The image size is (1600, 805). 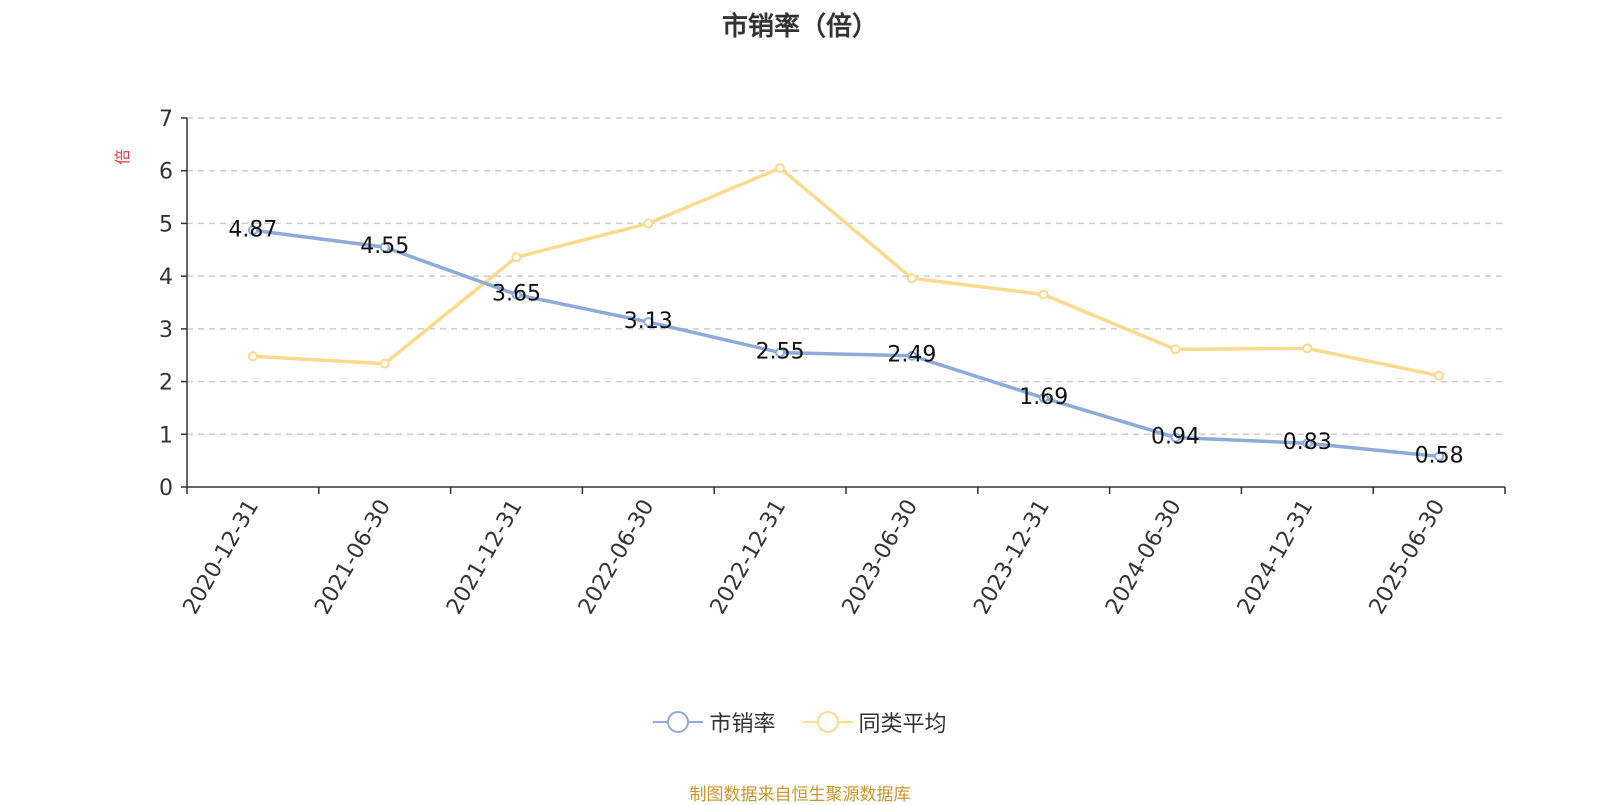 I want to click on legend-item-series-2: 同类平均, so click(x=874, y=722).